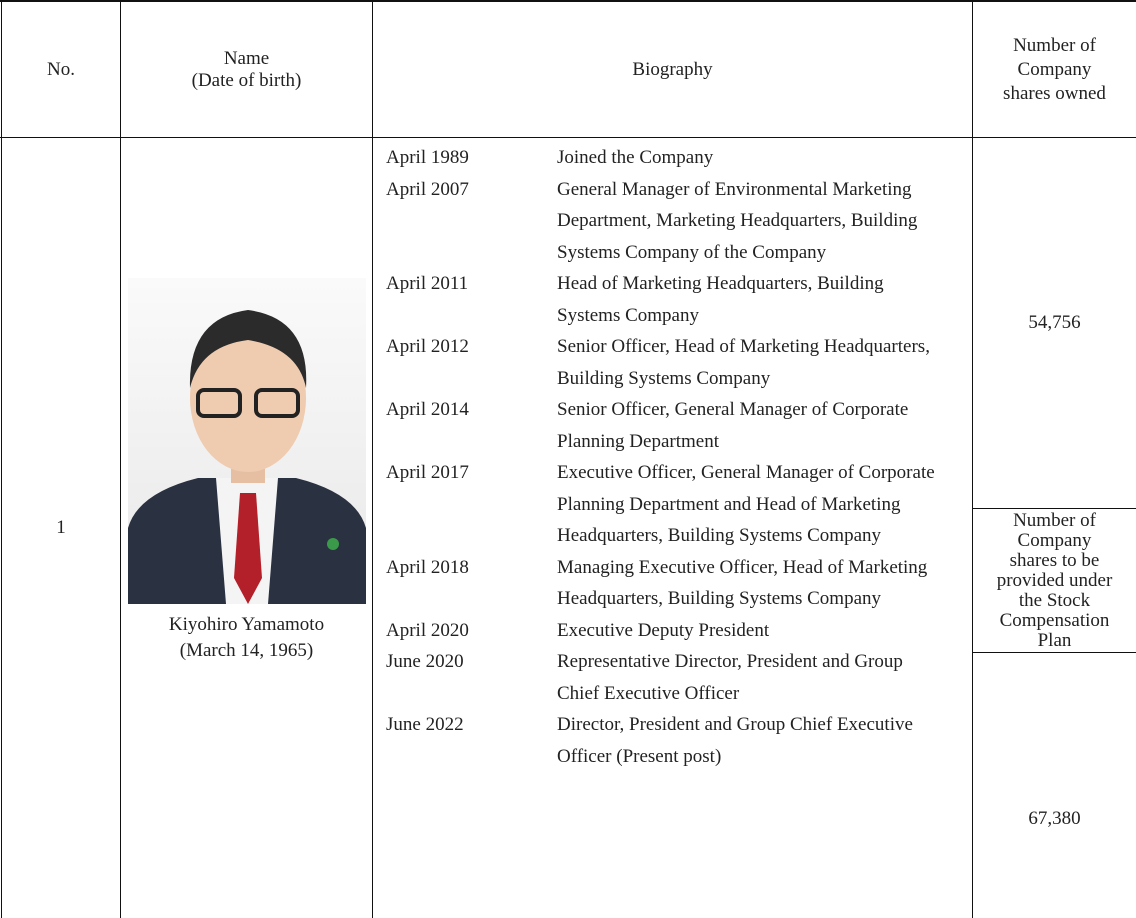 This screenshot has width=1136, height=918. Describe the element at coordinates (1054, 322) in the screenshot. I see `shares-owned: 54,756` at that location.